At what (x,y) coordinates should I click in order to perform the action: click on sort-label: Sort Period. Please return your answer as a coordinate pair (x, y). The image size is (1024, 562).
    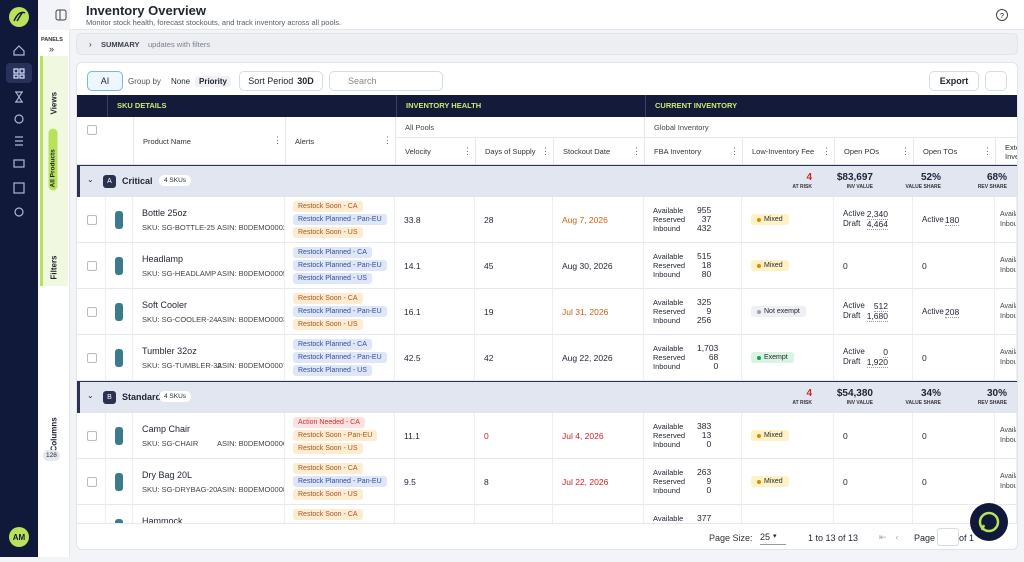
    Looking at the image, I should click on (271, 81).